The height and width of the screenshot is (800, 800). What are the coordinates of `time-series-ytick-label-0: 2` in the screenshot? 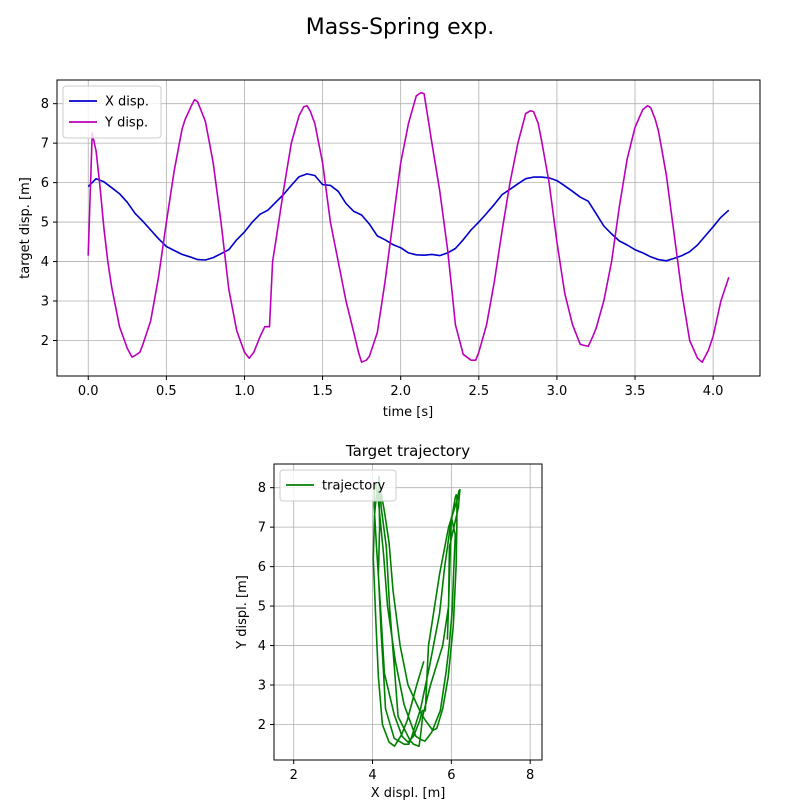 It's located at (45, 341).